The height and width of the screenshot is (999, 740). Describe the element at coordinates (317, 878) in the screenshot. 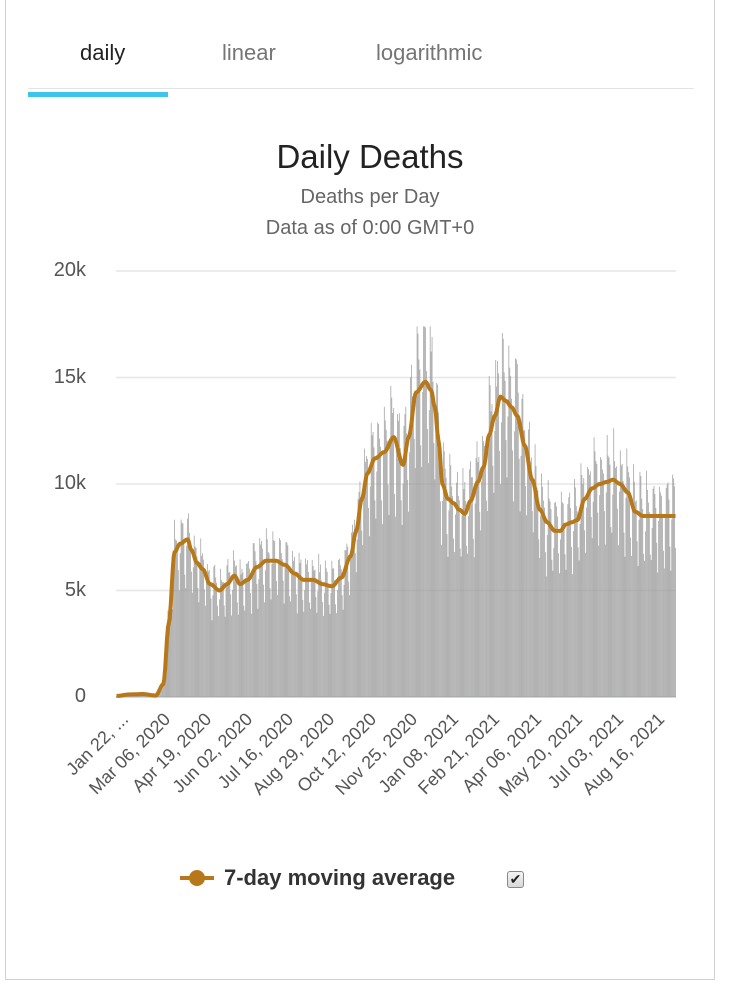

I see `legend-item-moving-average: 7-day moving average` at that location.